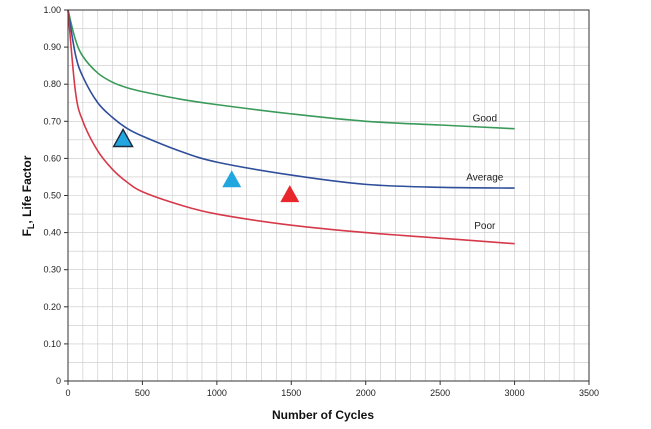 The height and width of the screenshot is (429, 651). What do you see at coordinates (589, 393) in the screenshot?
I see `x-tick-label: 3500` at bounding box center [589, 393].